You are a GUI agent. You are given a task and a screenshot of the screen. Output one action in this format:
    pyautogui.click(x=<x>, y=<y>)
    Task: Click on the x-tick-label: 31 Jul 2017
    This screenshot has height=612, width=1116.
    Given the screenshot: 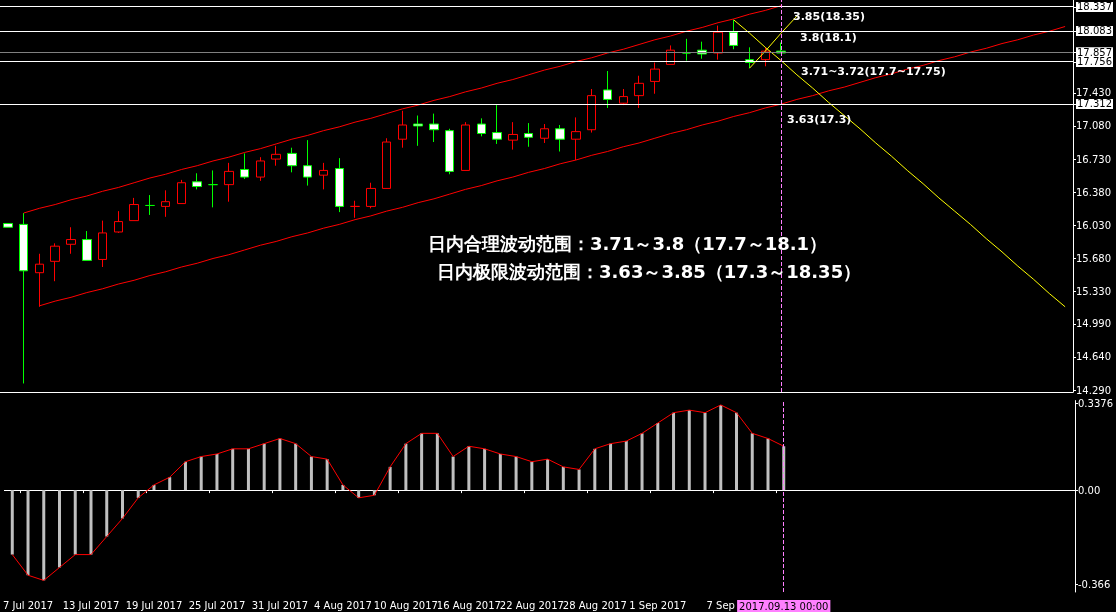 What is the action you would take?
    pyautogui.click(x=280, y=605)
    